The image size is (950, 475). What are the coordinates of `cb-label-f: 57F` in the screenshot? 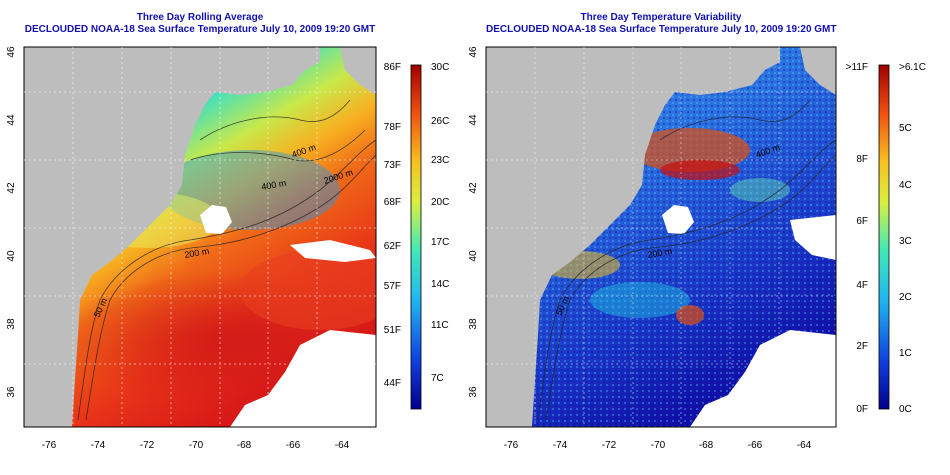 It's located at (392, 286).